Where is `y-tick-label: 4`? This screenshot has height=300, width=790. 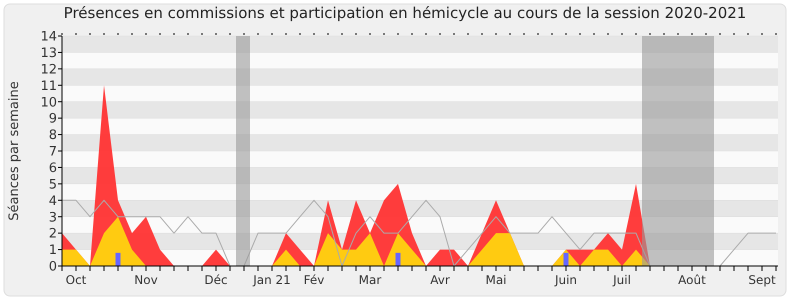 y-tick-label: 4 is located at coordinates (52, 201).